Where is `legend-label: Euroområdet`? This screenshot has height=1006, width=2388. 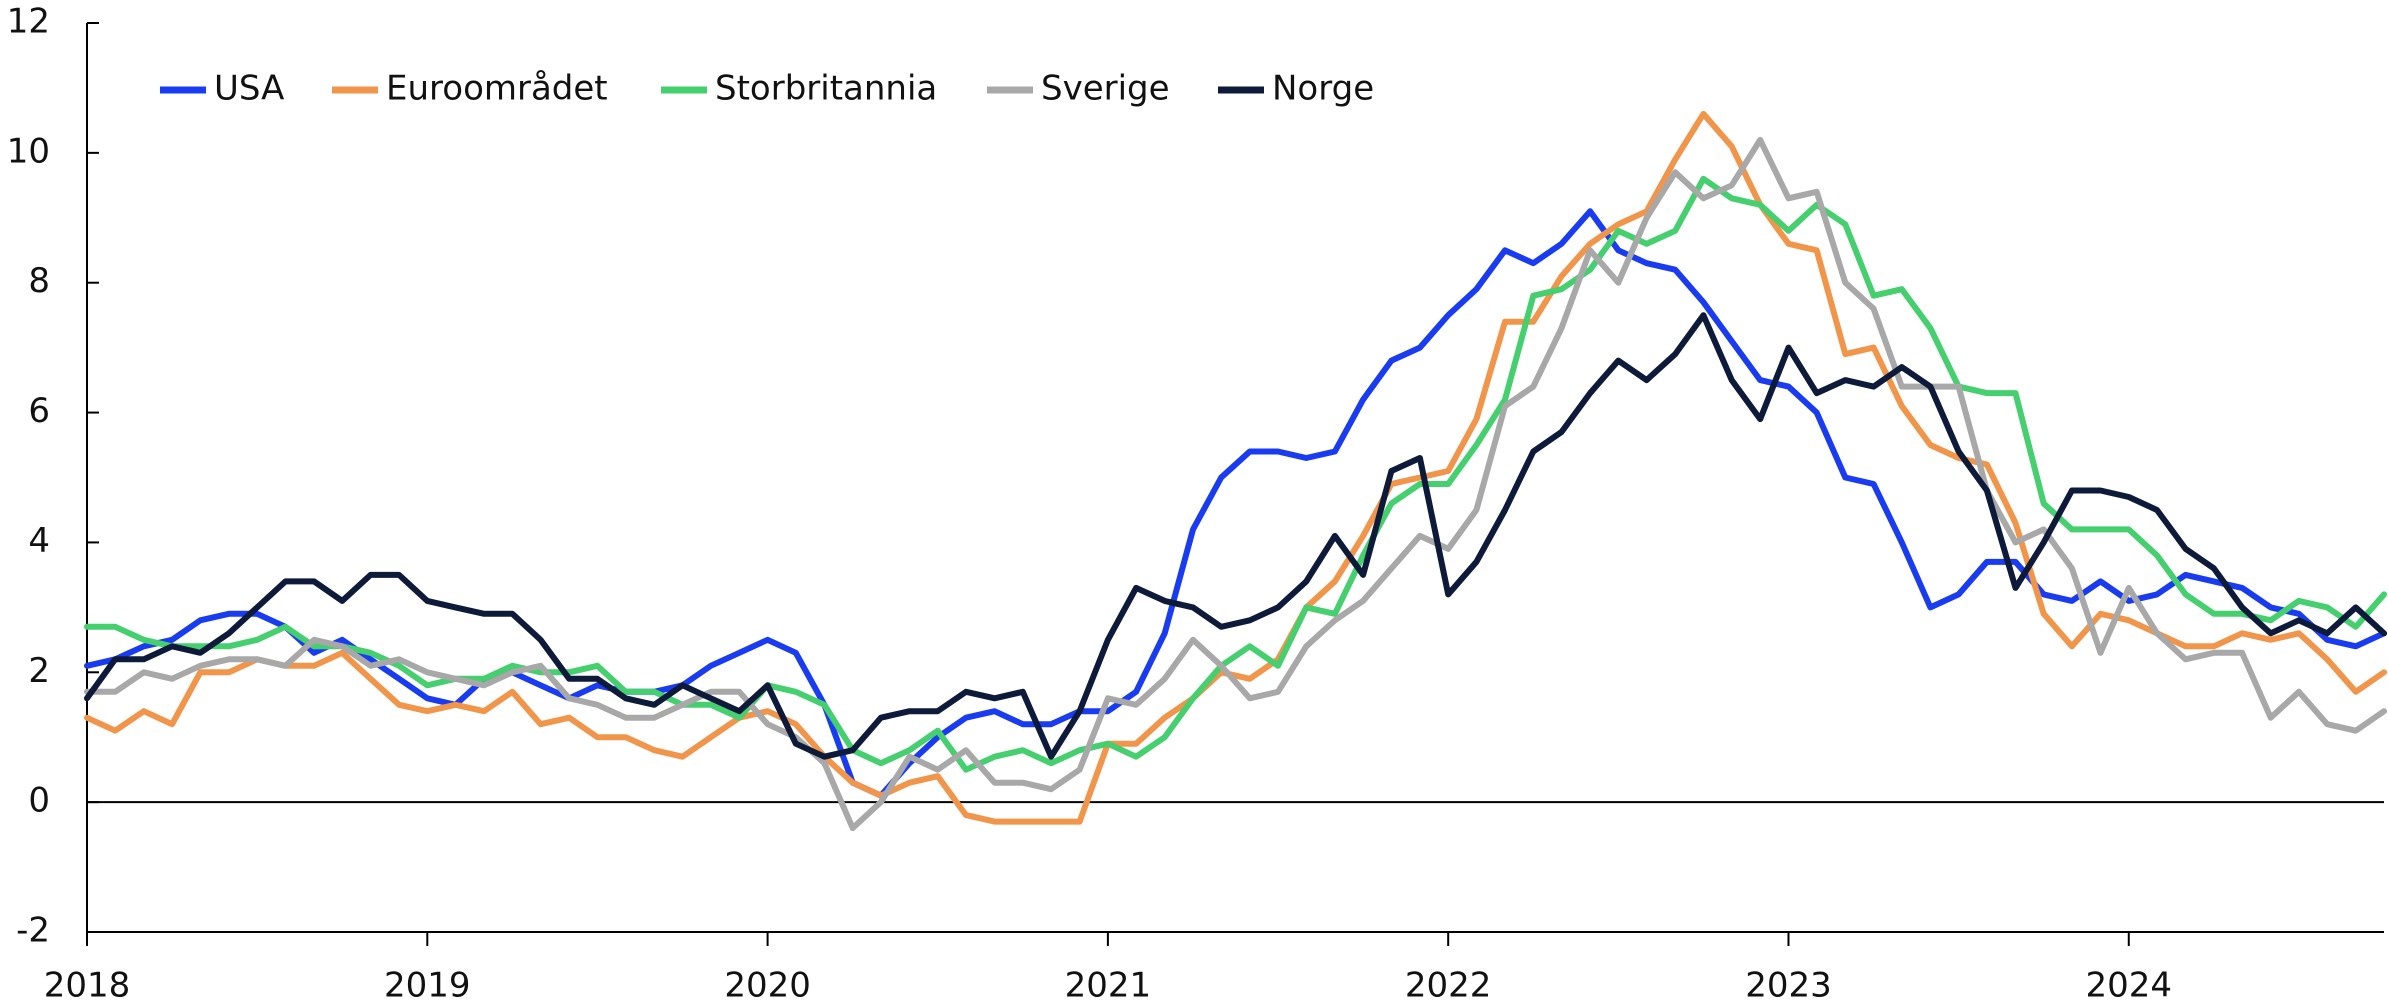 legend-label: Euroområdet is located at coordinates (497, 89).